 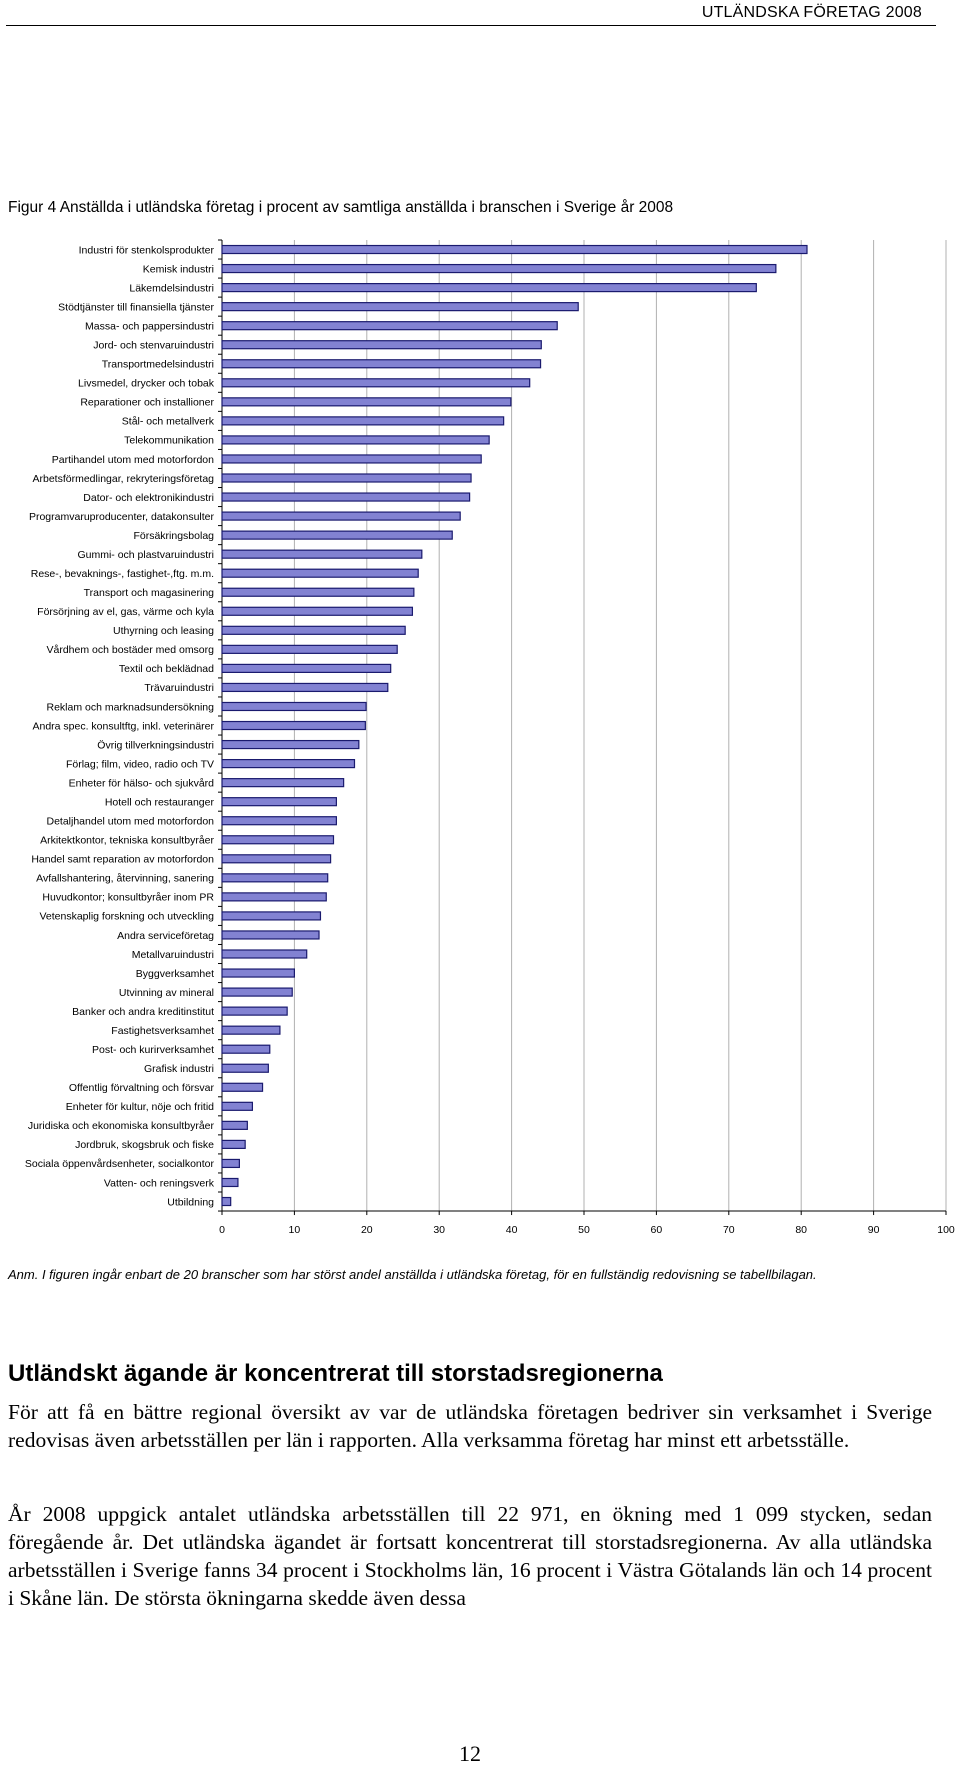 I want to click on category-label: Avfallshantering, återvinning, sanering, so click(x=125, y=879).